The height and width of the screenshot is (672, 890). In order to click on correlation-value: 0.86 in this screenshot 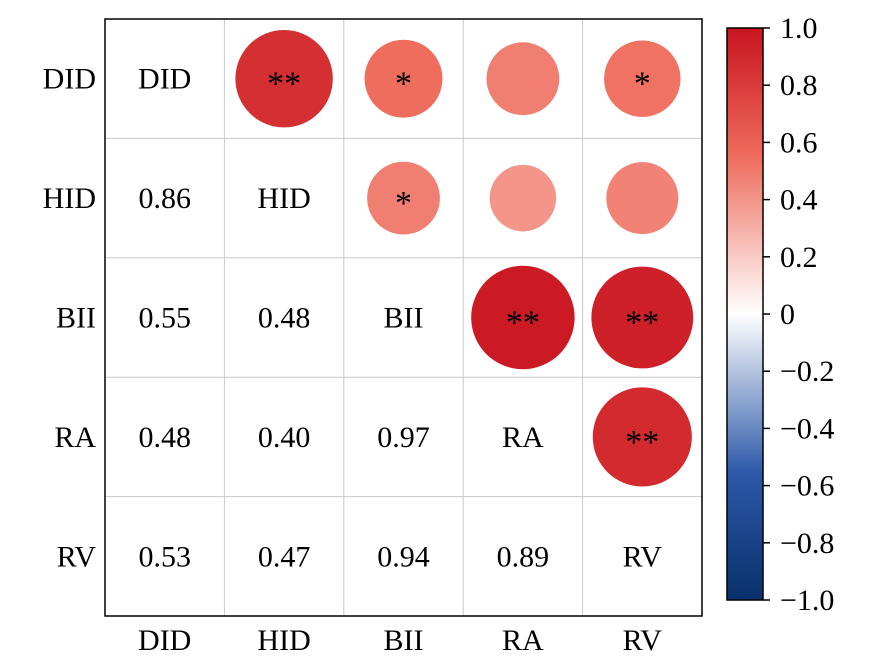, I will do `click(164, 198)`.